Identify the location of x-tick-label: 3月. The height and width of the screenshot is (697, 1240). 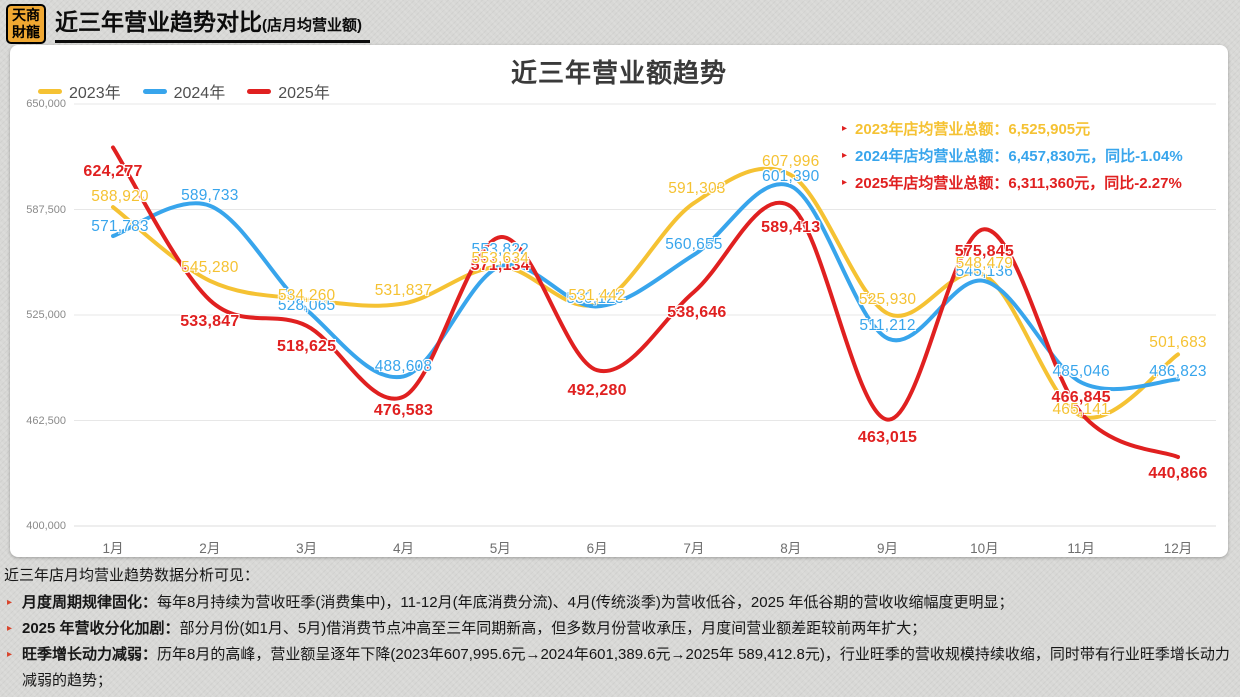
(307, 548).